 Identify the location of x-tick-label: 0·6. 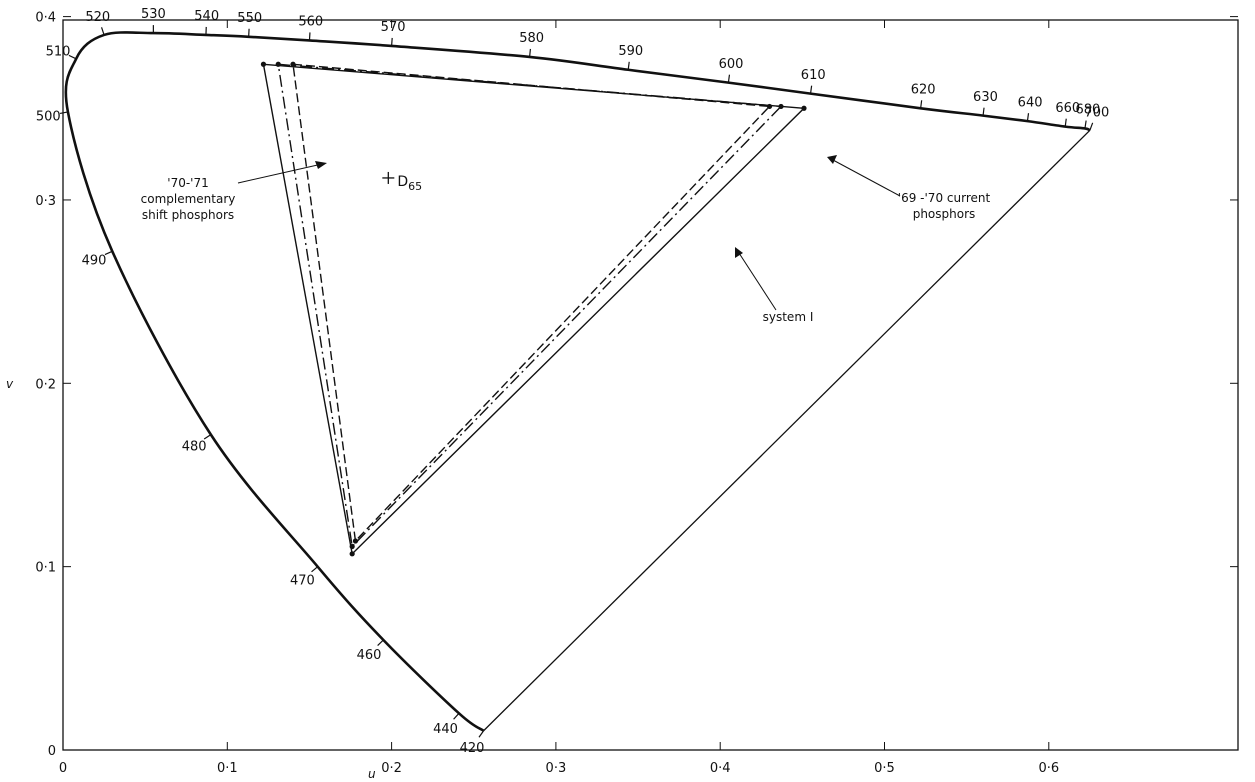
(1048, 768).